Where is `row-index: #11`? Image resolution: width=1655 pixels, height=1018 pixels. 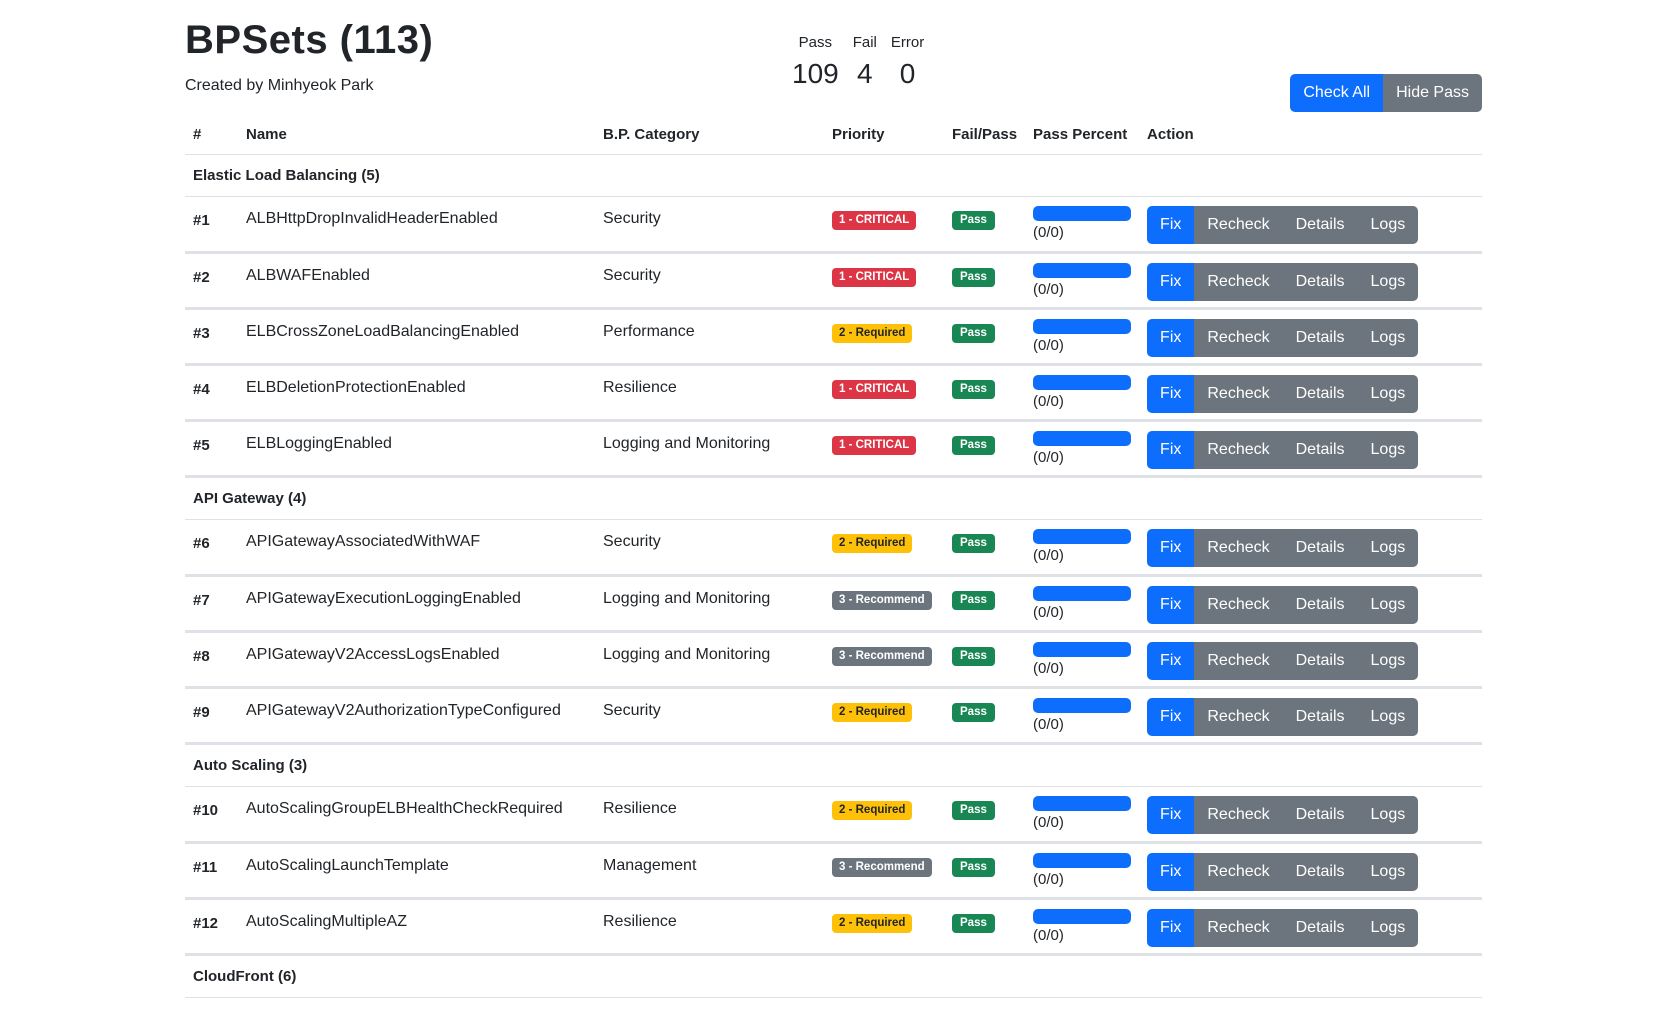
row-index: #11 is located at coordinates (211, 871).